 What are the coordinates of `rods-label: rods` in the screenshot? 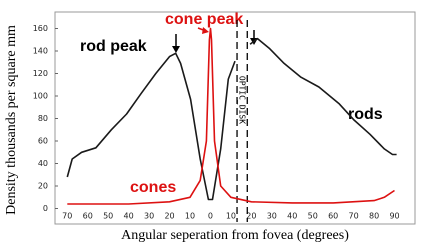 It's located at (365, 114).